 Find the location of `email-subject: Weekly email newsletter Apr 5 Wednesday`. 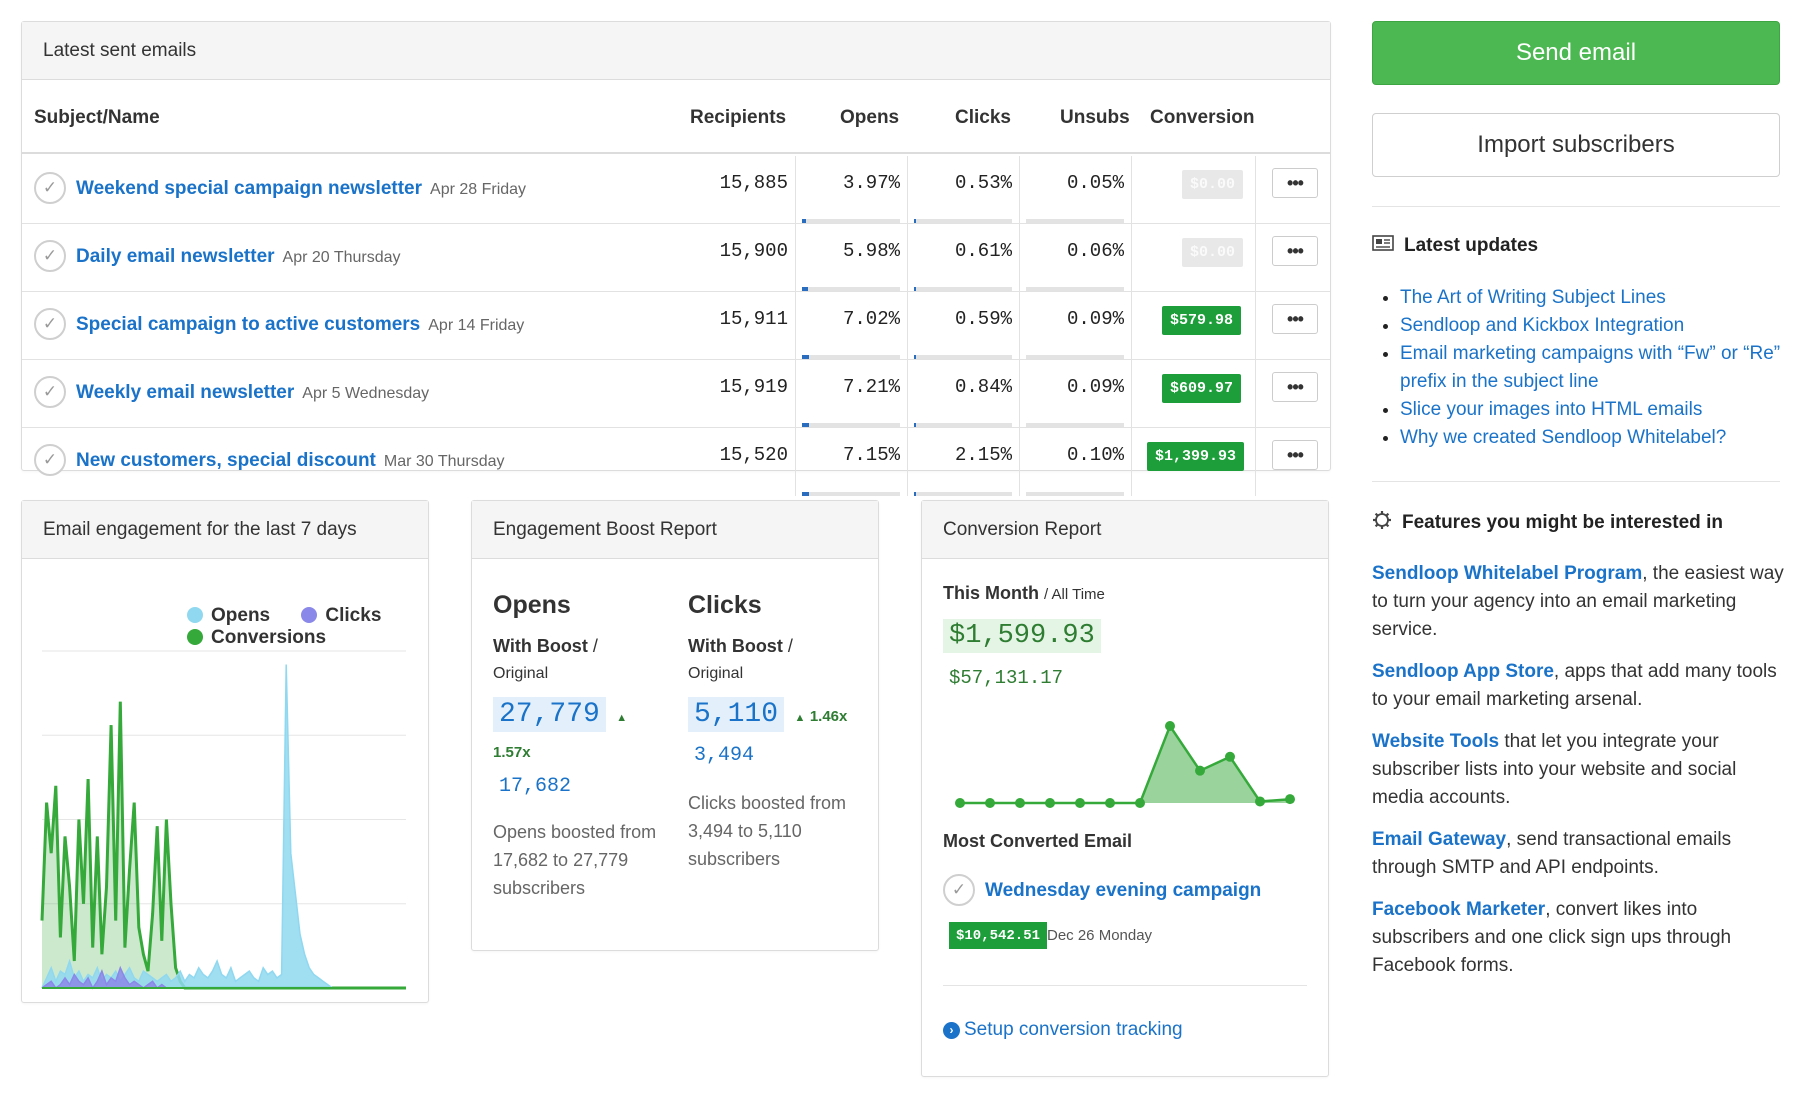

email-subject: Weekly email newsletter Apr 5 Wednesday is located at coordinates (252, 393).